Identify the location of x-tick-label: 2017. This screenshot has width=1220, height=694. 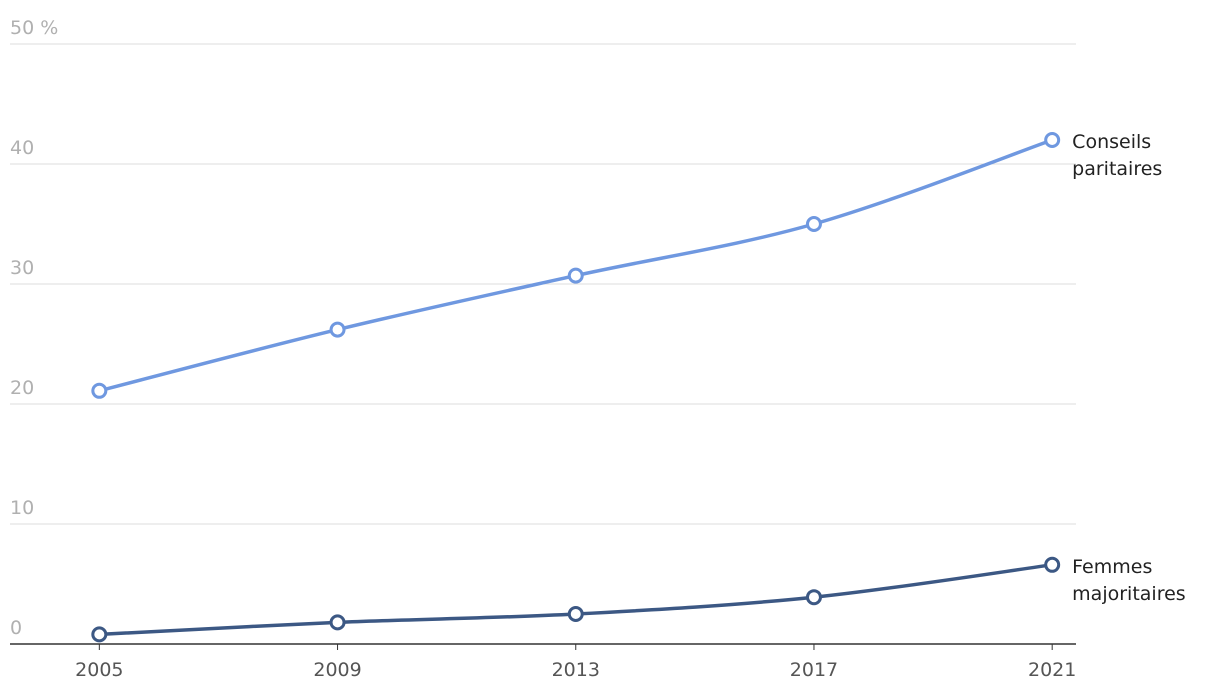
(814, 670).